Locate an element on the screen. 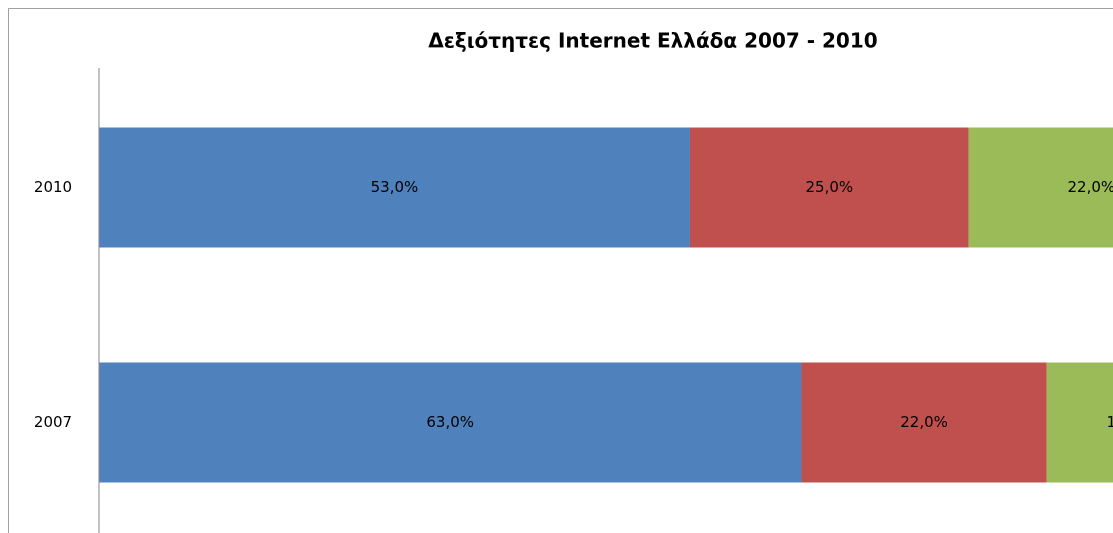 This screenshot has width=1113, height=533. data-label: 25,0% is located at coordinates (829, 187).